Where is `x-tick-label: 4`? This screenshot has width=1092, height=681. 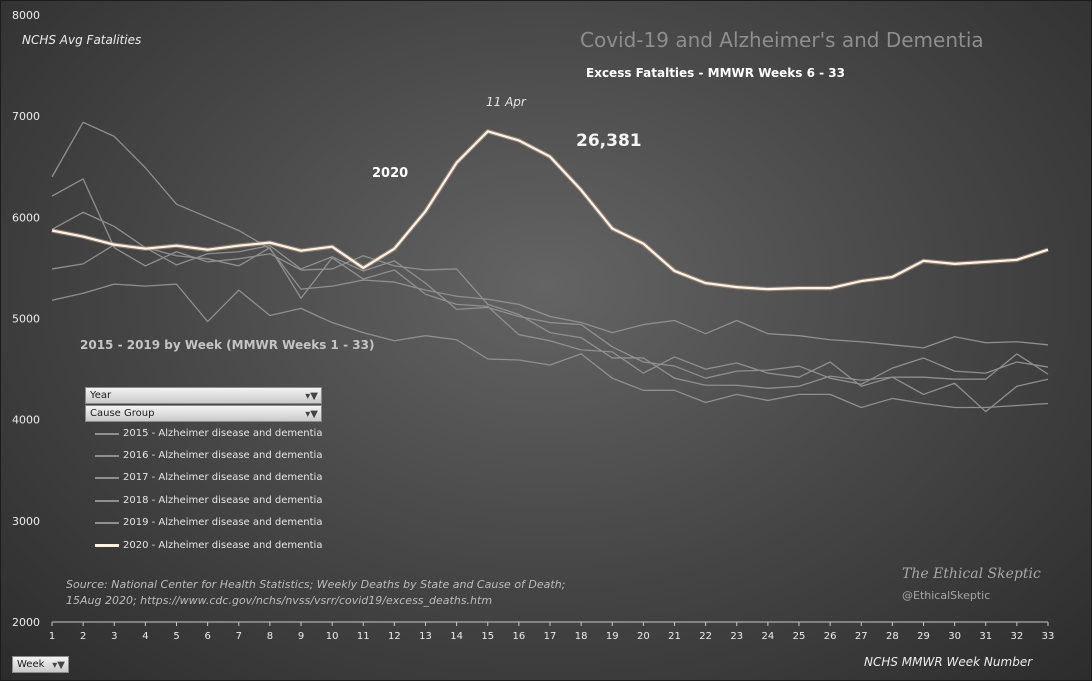
x-tick-label: 4 is located at coordinates (145, 636).